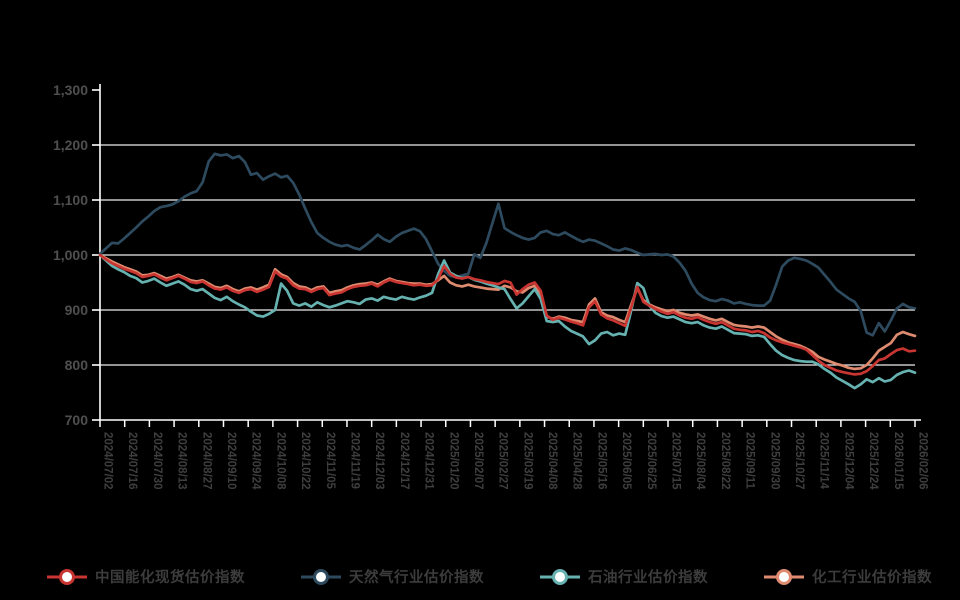 This screenshot has width=960, height=600. I want to click on y-axis-label: 1,100, so click(70, 200).